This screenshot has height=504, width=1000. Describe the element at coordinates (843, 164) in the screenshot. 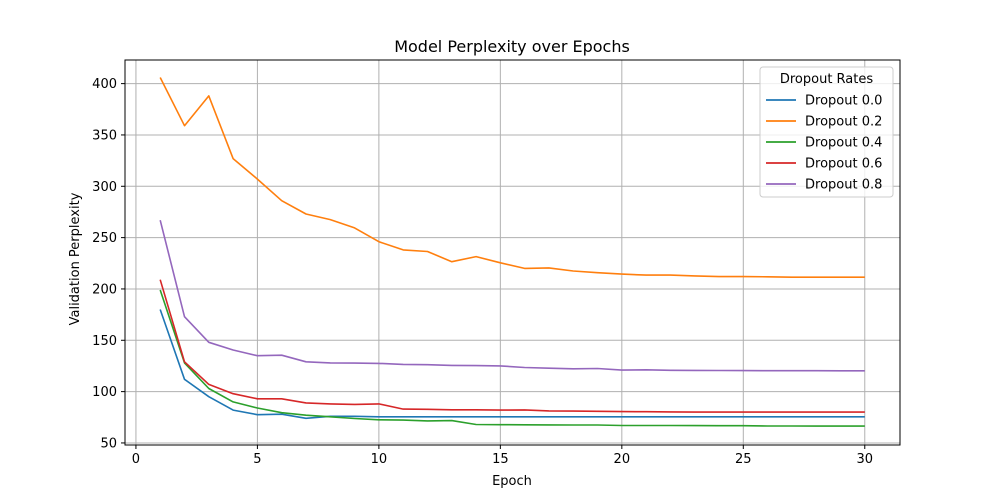

I see `legend-label: Dropout 0.6` at that location.